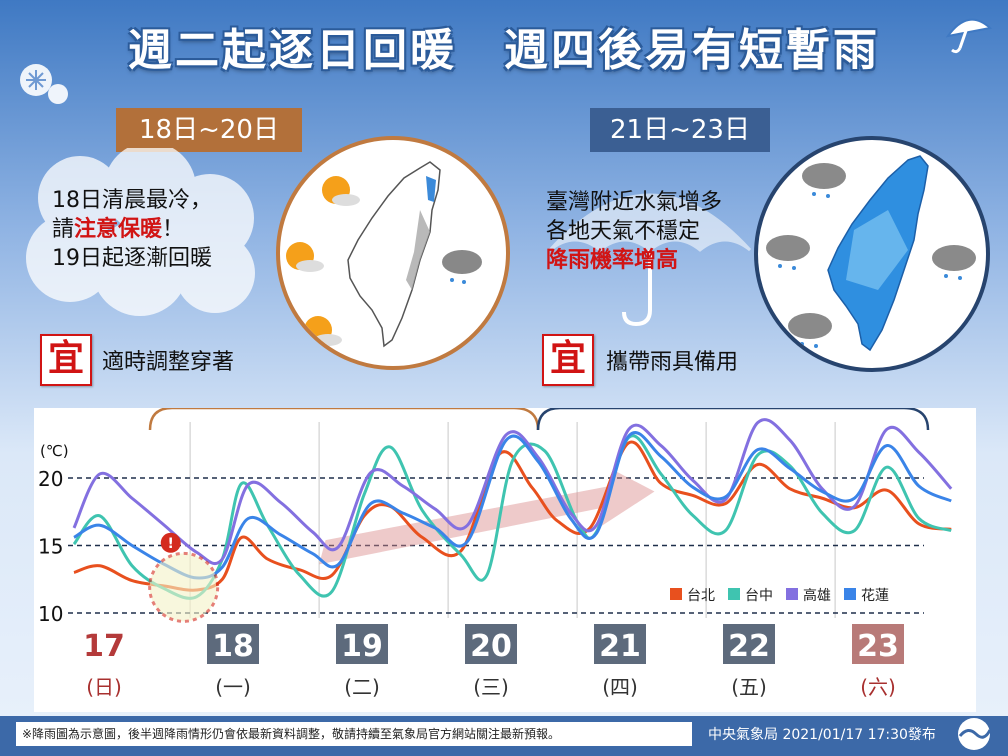 The width and height of the screenshot is (1008, 756). Describe the element at coordinates (104, 687) in the screenshot. I see `day-weekday: (日)` at that location.